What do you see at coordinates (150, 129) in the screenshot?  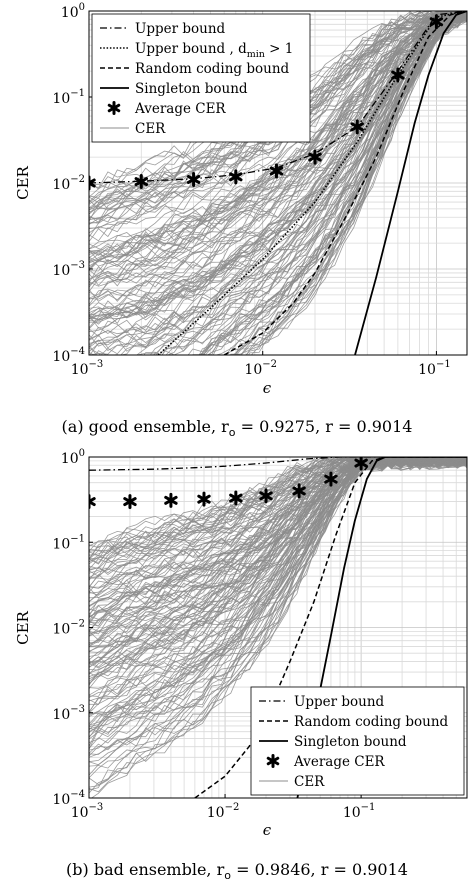 I see `legend-label: CER` at bounding box center [150, 129].